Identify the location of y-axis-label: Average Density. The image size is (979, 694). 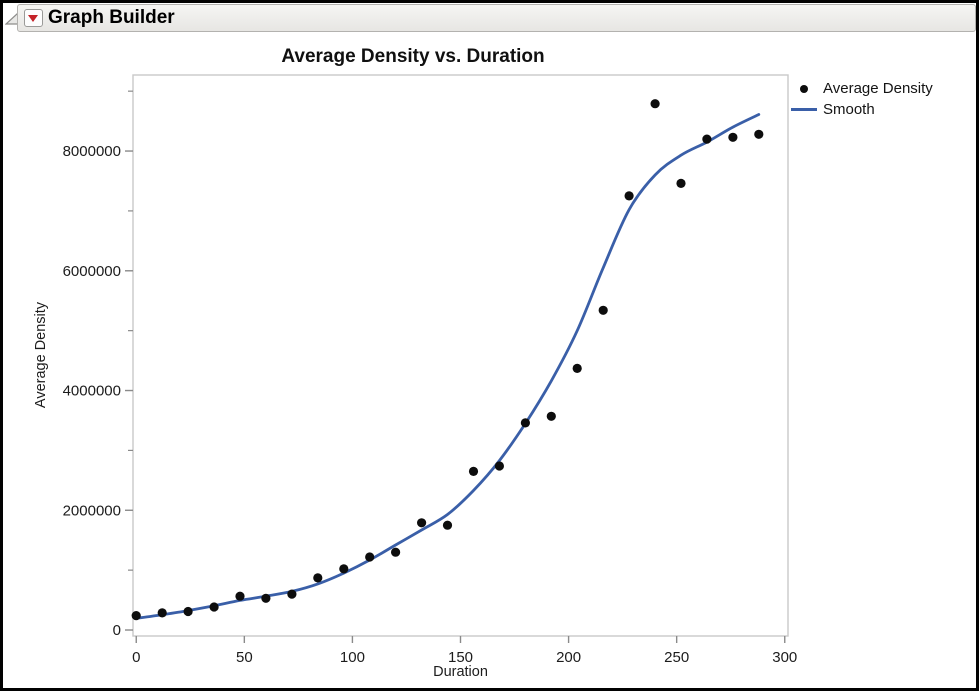
(41, 355).